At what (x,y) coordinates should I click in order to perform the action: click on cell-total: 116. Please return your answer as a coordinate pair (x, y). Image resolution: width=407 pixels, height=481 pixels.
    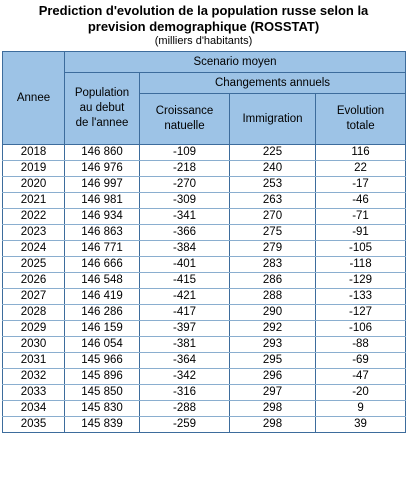
    Looking at the image, I should click on (360, 152).